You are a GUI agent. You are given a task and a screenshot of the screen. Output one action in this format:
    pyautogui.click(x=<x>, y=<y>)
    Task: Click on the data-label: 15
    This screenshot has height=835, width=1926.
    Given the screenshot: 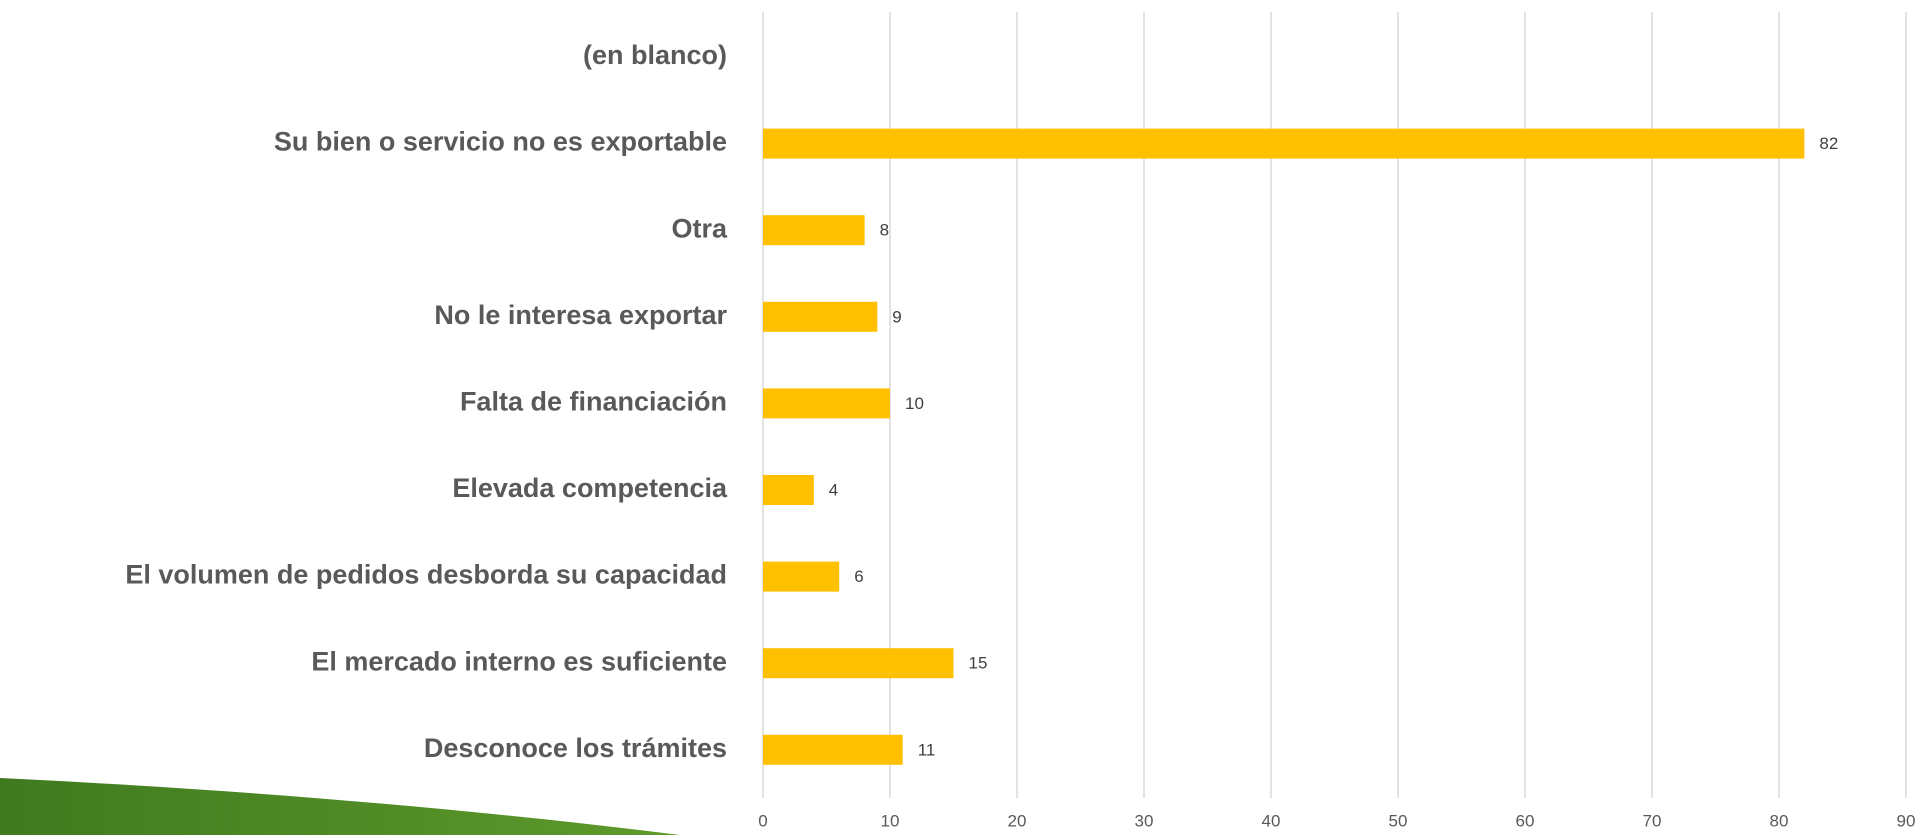 What is the action you would take?
    pyautogui.click(x=978, y=663)
    